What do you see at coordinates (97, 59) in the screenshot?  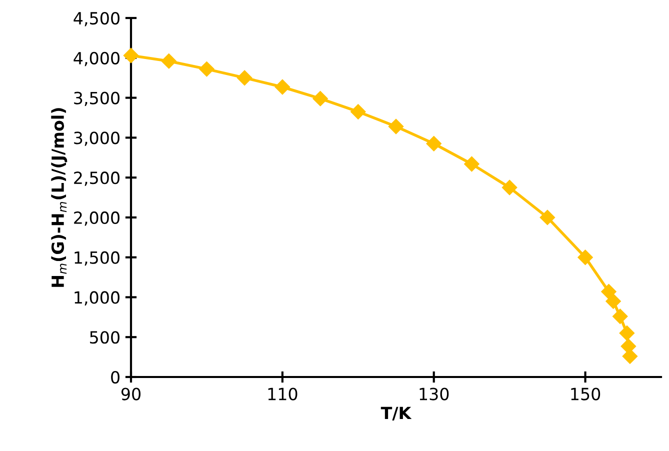 I see `y-tick-label: 4,000` at bounding box center [97, 59].